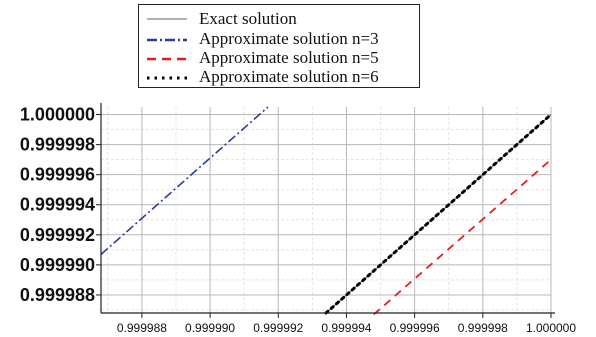  What do you see at coordinates (167, 59) in the screenshot?
I see `legend-swatch-n5` at bounding box center [167, 59].